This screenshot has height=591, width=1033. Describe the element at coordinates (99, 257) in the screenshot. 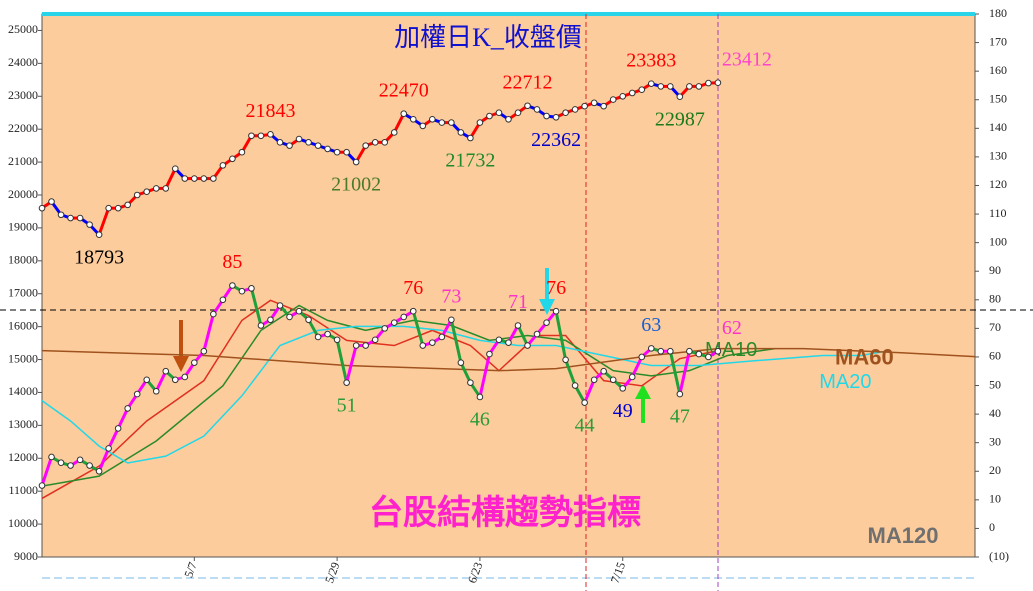

I see `data-label: 18793` at that location.